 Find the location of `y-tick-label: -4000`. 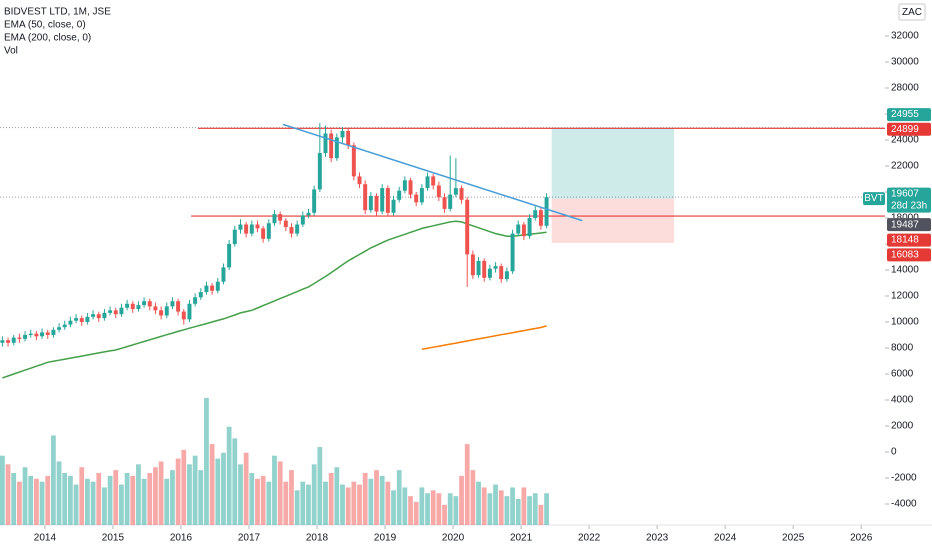

y-tick-label: -4000 is located at coordinates (904, 504).